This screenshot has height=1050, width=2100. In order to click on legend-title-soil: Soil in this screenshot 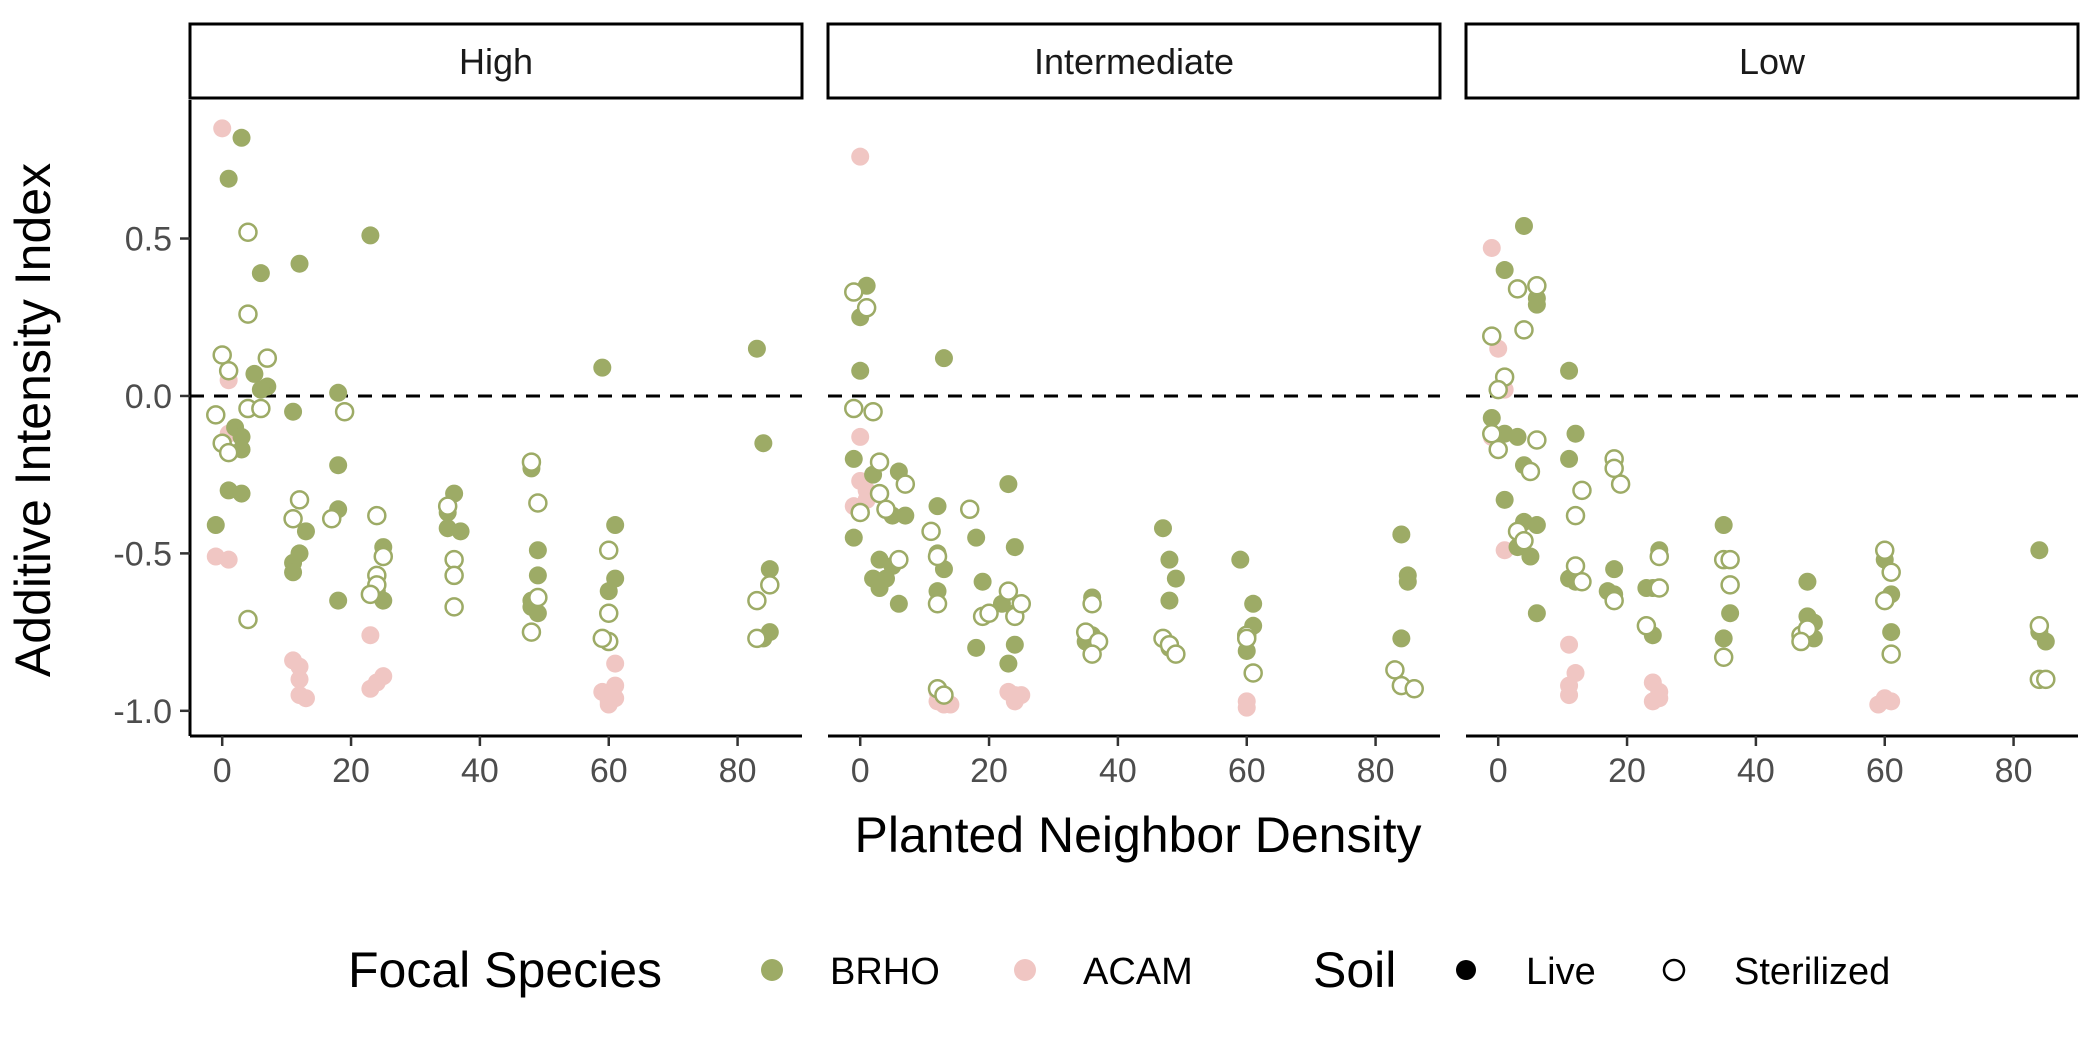, I will do `click(1354, 970)`.